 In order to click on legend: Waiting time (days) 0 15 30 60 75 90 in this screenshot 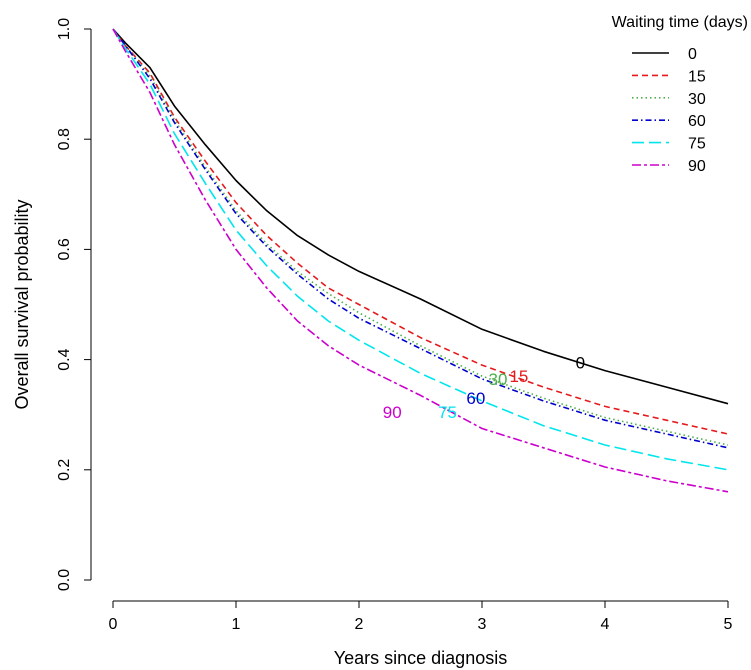, I will do `click(680, 94)`.